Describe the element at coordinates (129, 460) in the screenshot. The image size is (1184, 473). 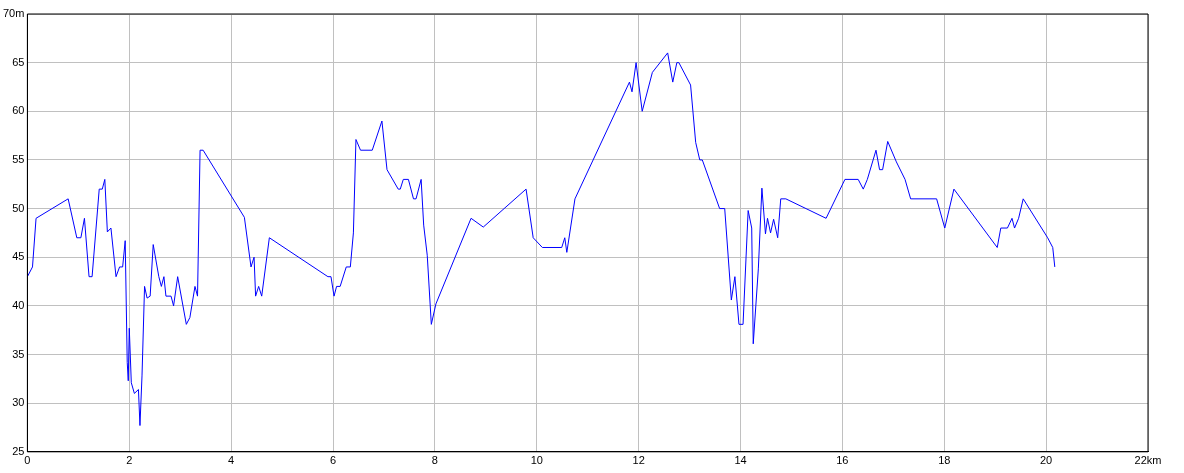
I see `x-tick-label: 2` at that location.